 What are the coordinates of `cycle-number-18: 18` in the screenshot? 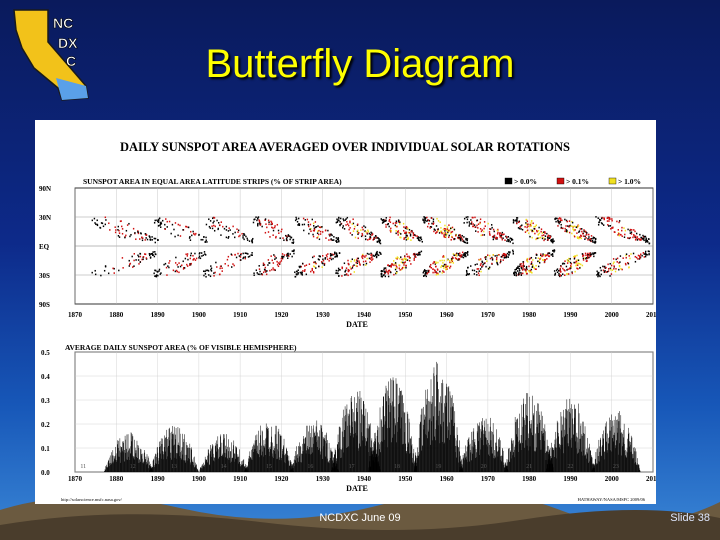 It's located at (397, 467).